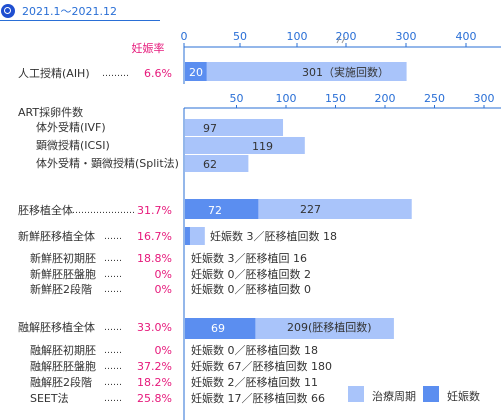  Describe the element at coordinates (154, 236) in the screenshot. I see `rate-value: 16.7%` at that location.